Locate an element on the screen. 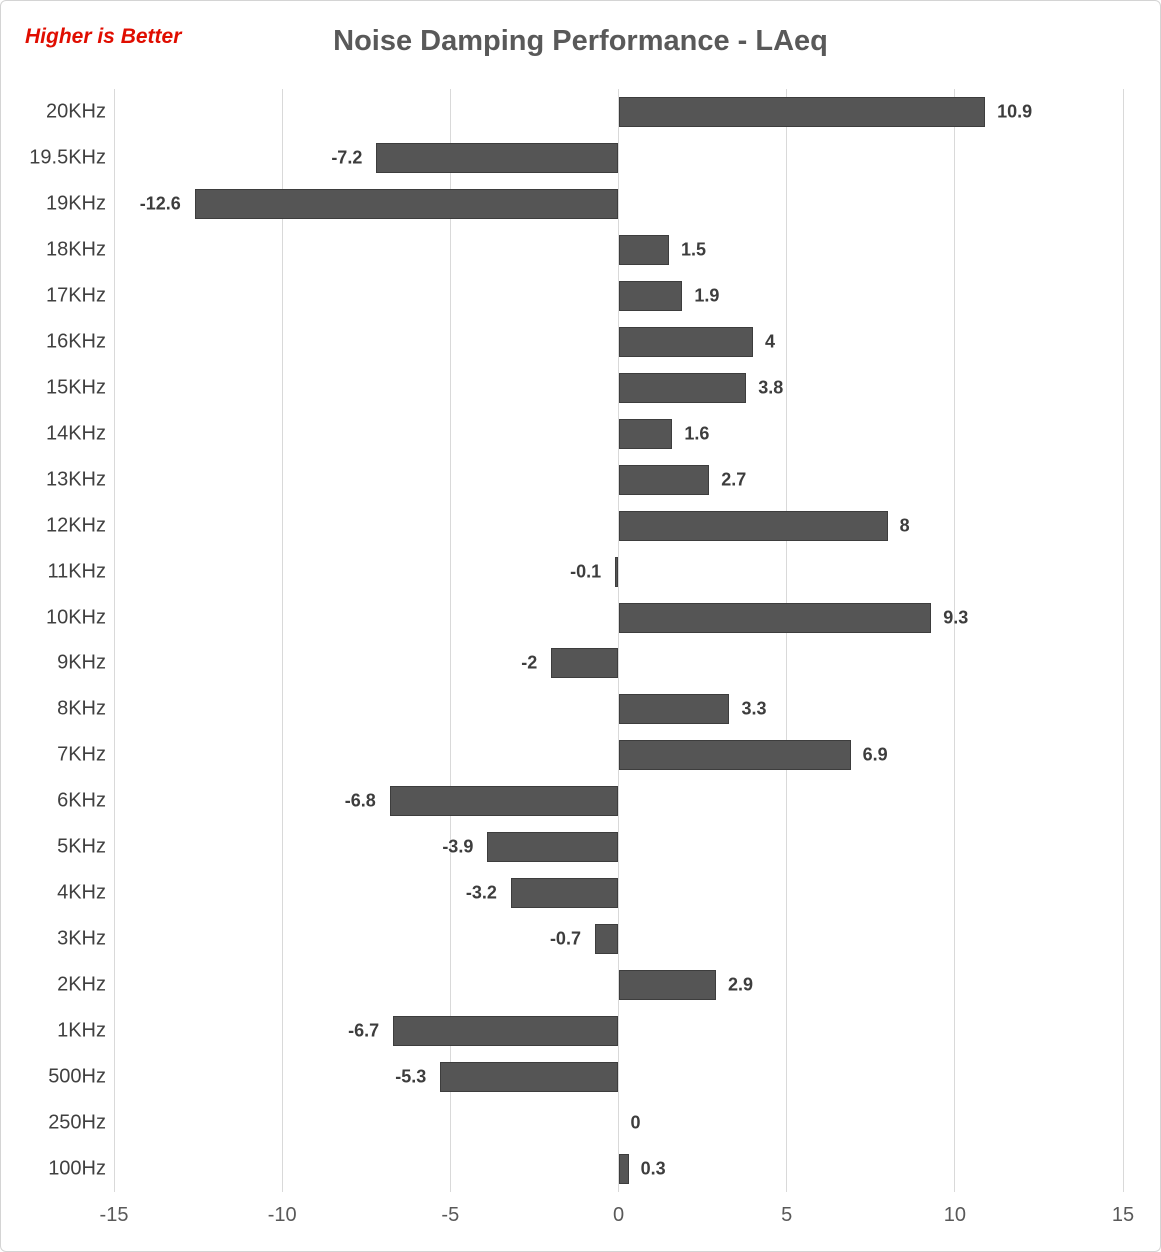 This screenshot has height=1252, width=1161. x-axis-tick-label: 5 is located at coordinates (787, 1215).